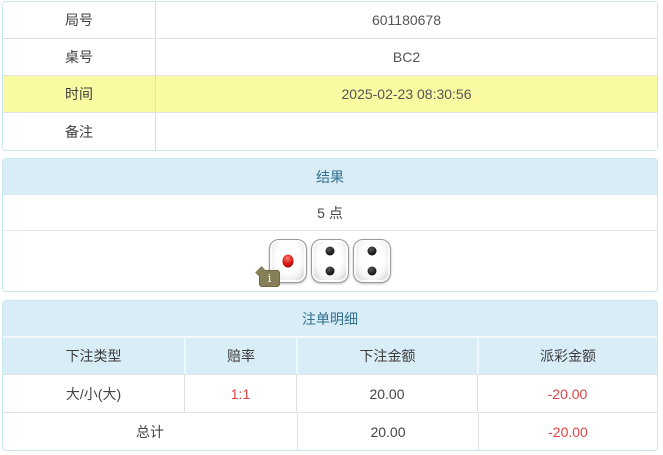 The width and height of the screenshot is (663, 455). Describe the element at coordinates (567, 431) in the screenshot. I see `total-payout-amount: -20.00` at that location.